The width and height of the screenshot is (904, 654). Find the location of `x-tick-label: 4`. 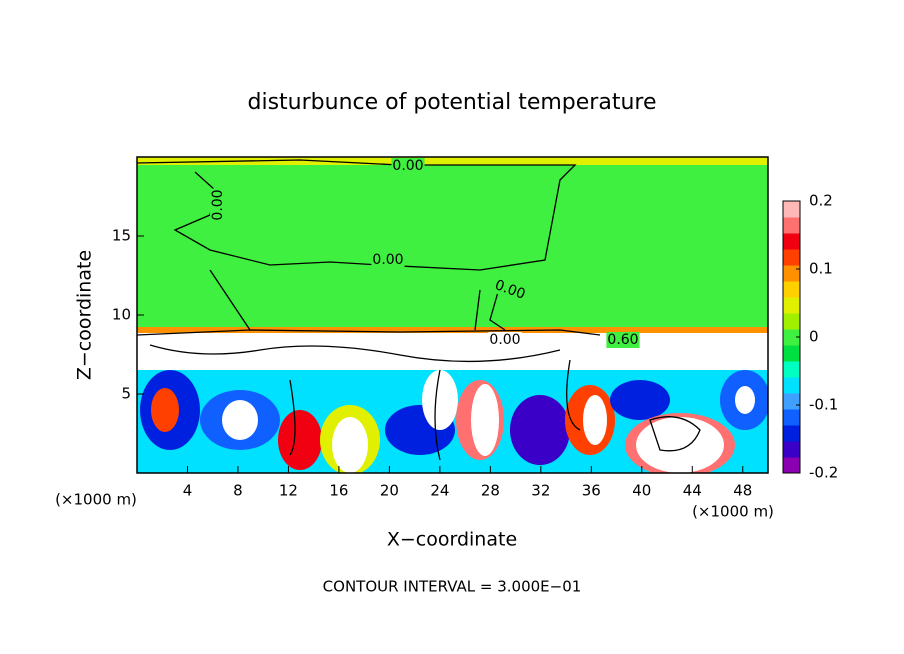

x-tick-label: 4 is located at coordinates (188, 491).